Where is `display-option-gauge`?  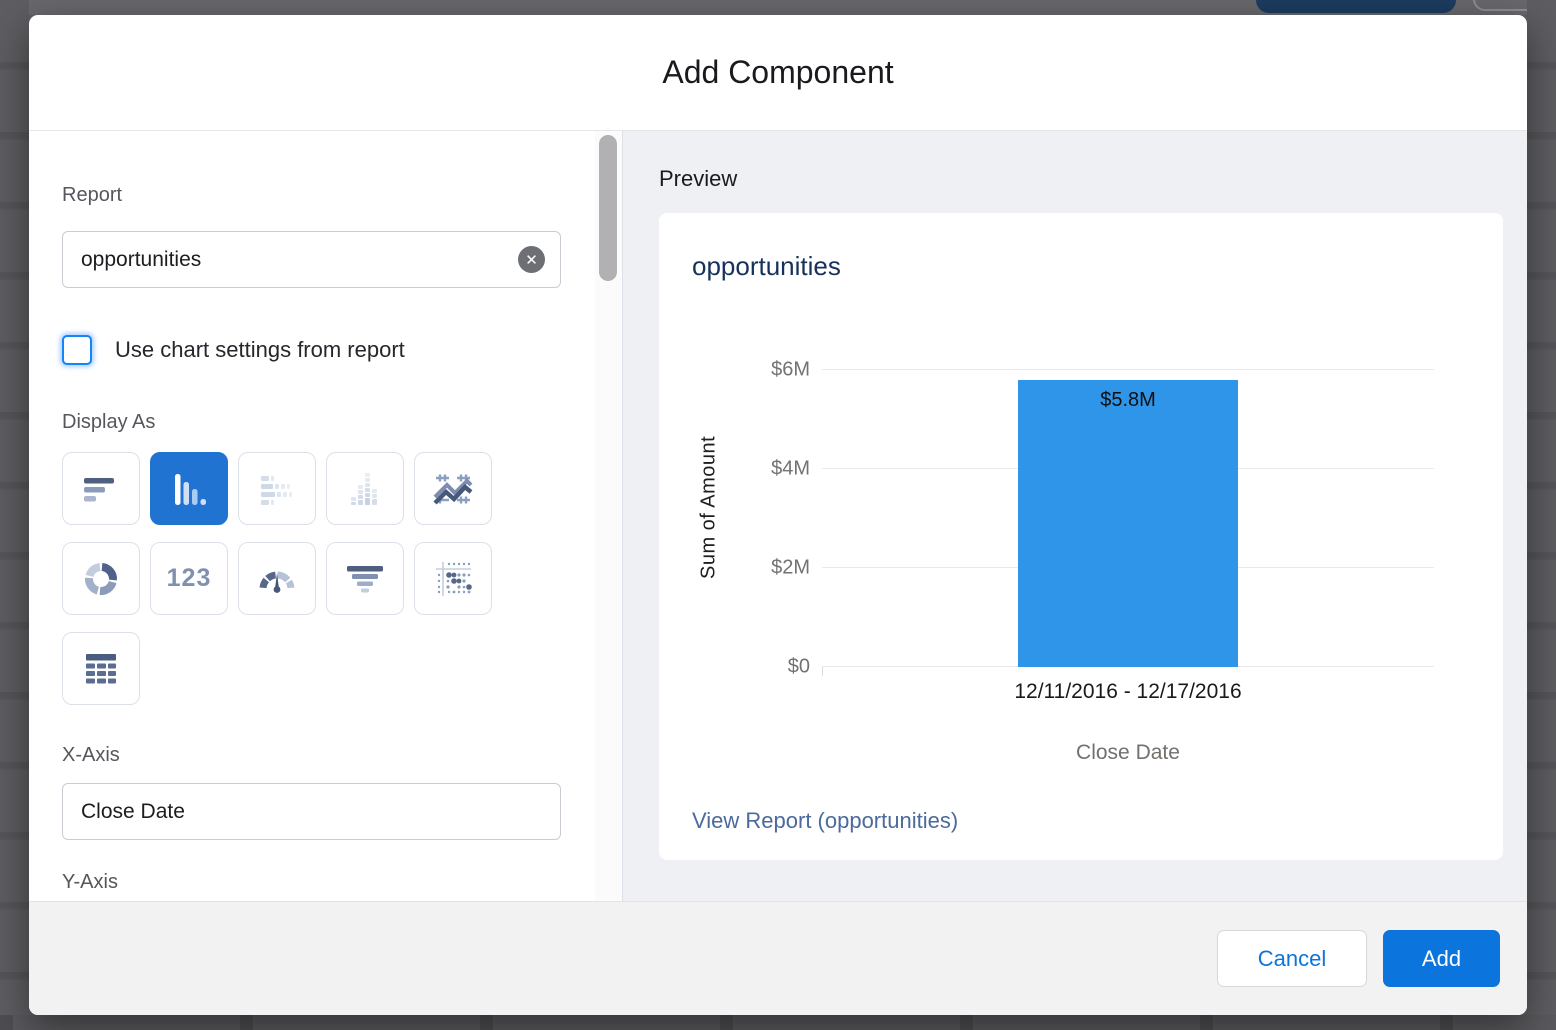 display-option-gauge is located at coordinates (277, 578).